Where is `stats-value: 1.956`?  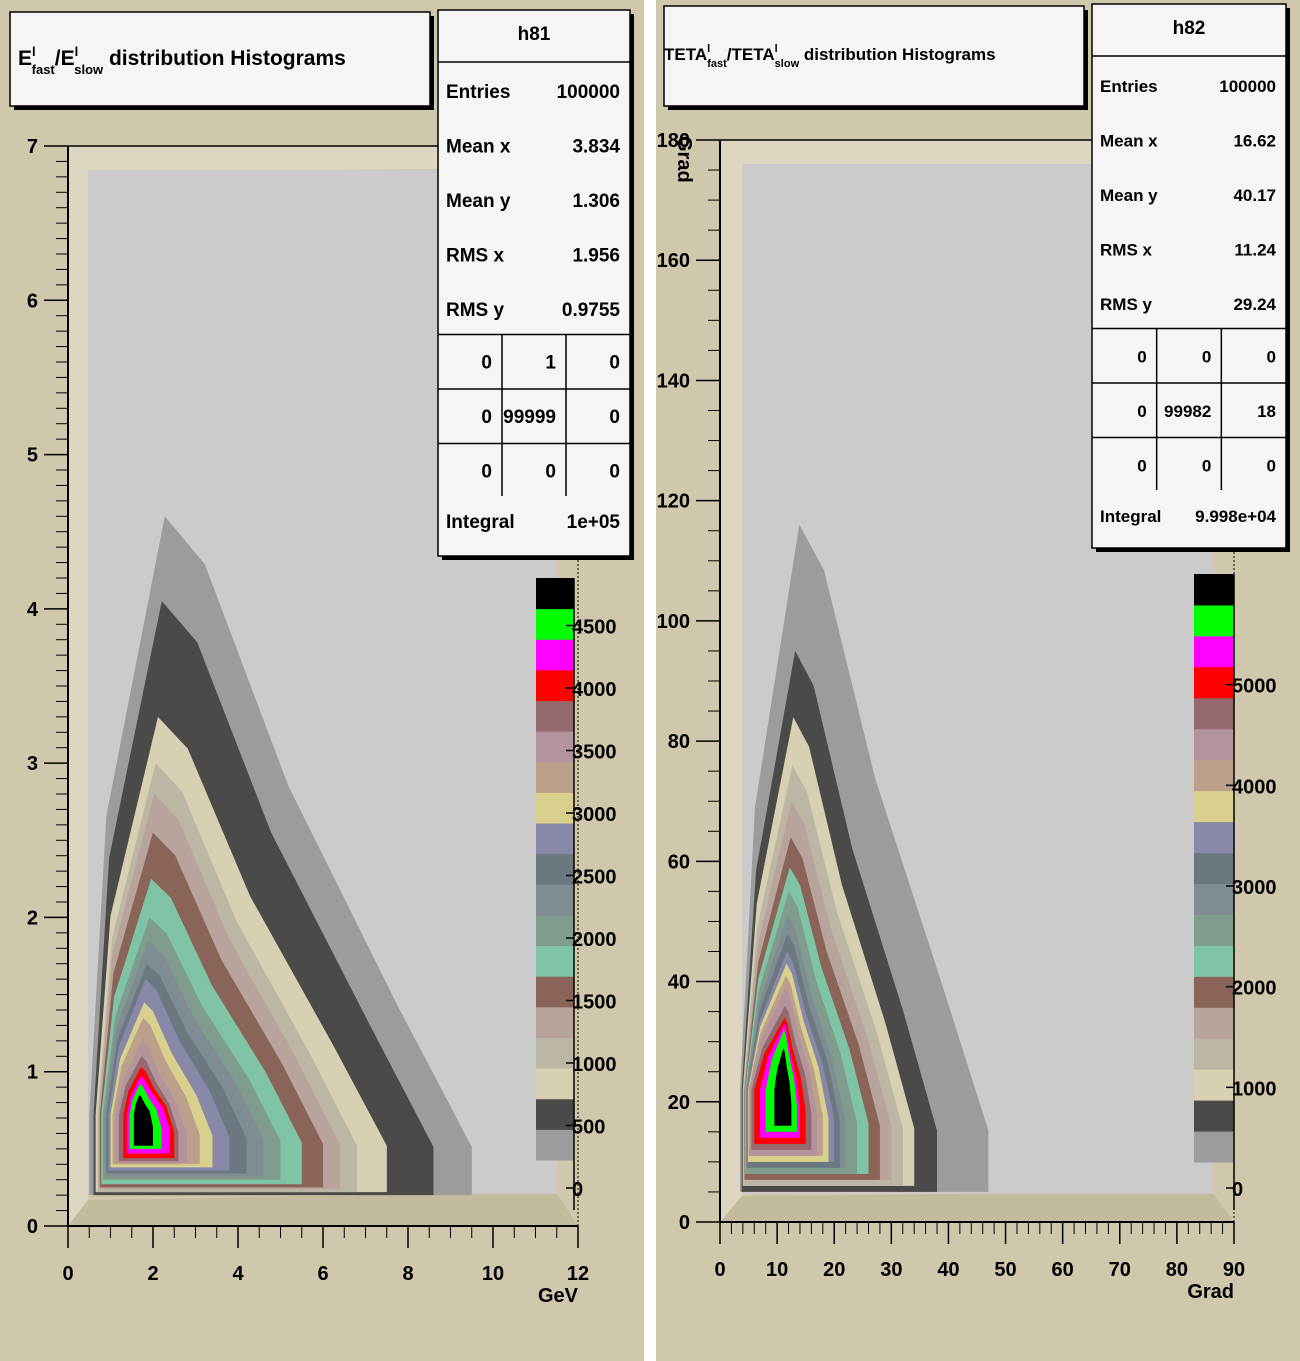 stats-value: 1.956 is located at coordinates (596, 256).